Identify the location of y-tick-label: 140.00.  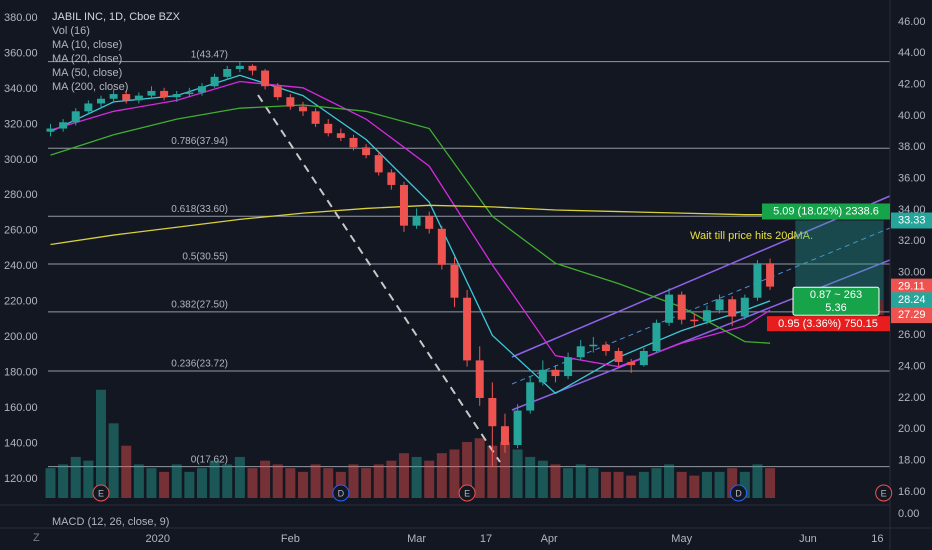
(21, 443).